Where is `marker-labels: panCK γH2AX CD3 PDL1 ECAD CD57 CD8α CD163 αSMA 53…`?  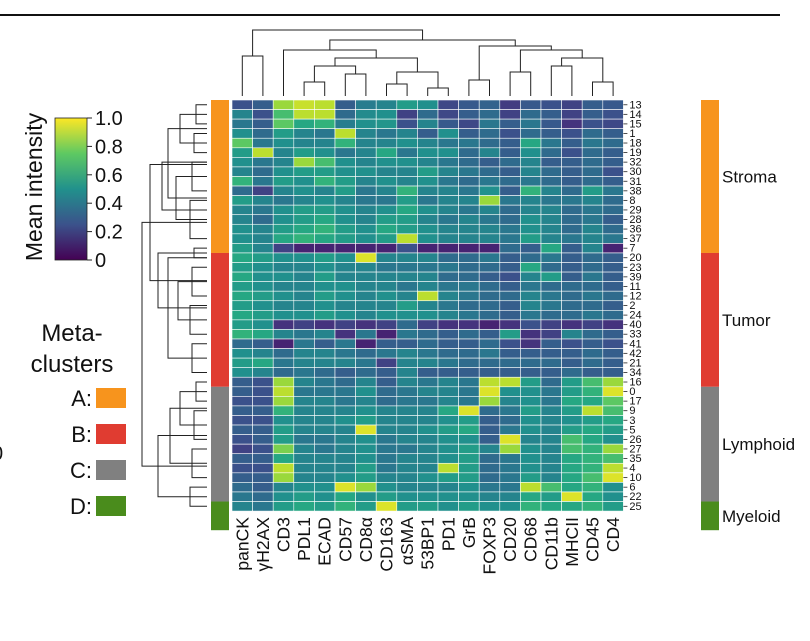
marker-labels: panCK γH2AX CD3 PDL1 ECAD CD57 CD8α CD163 αSMA 53… is located at coordinates (427, 546).